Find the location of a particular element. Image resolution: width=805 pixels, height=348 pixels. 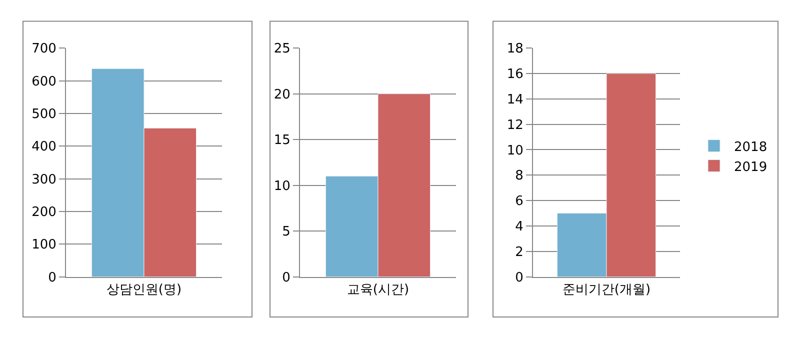

x-tick-label: 준비기간(개월) is located at coordinates (606, 290).